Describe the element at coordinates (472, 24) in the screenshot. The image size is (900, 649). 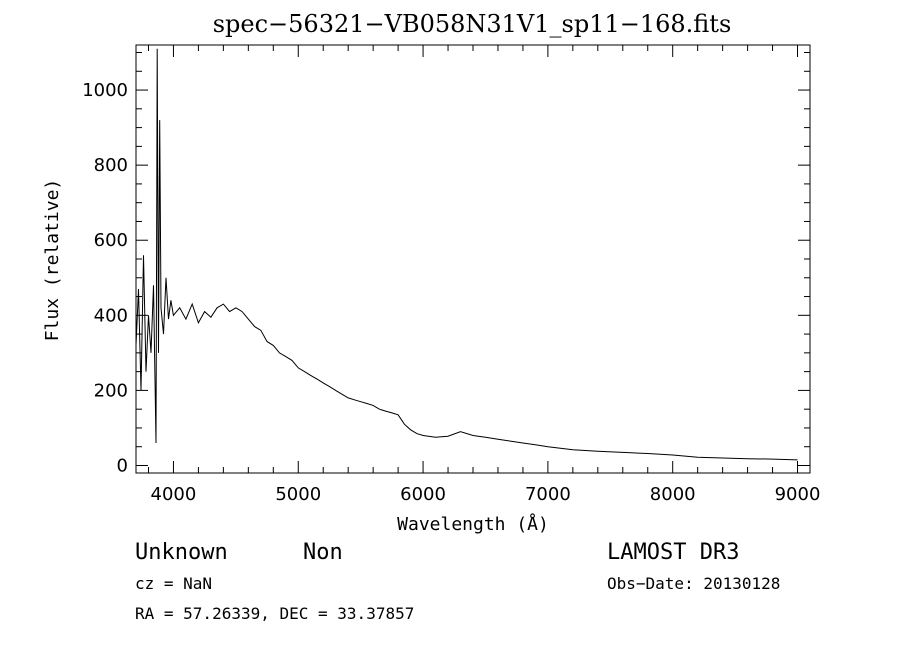
I see `chart-title: spec−56321−VB058N31V1_sp11−168.fits` at that location.